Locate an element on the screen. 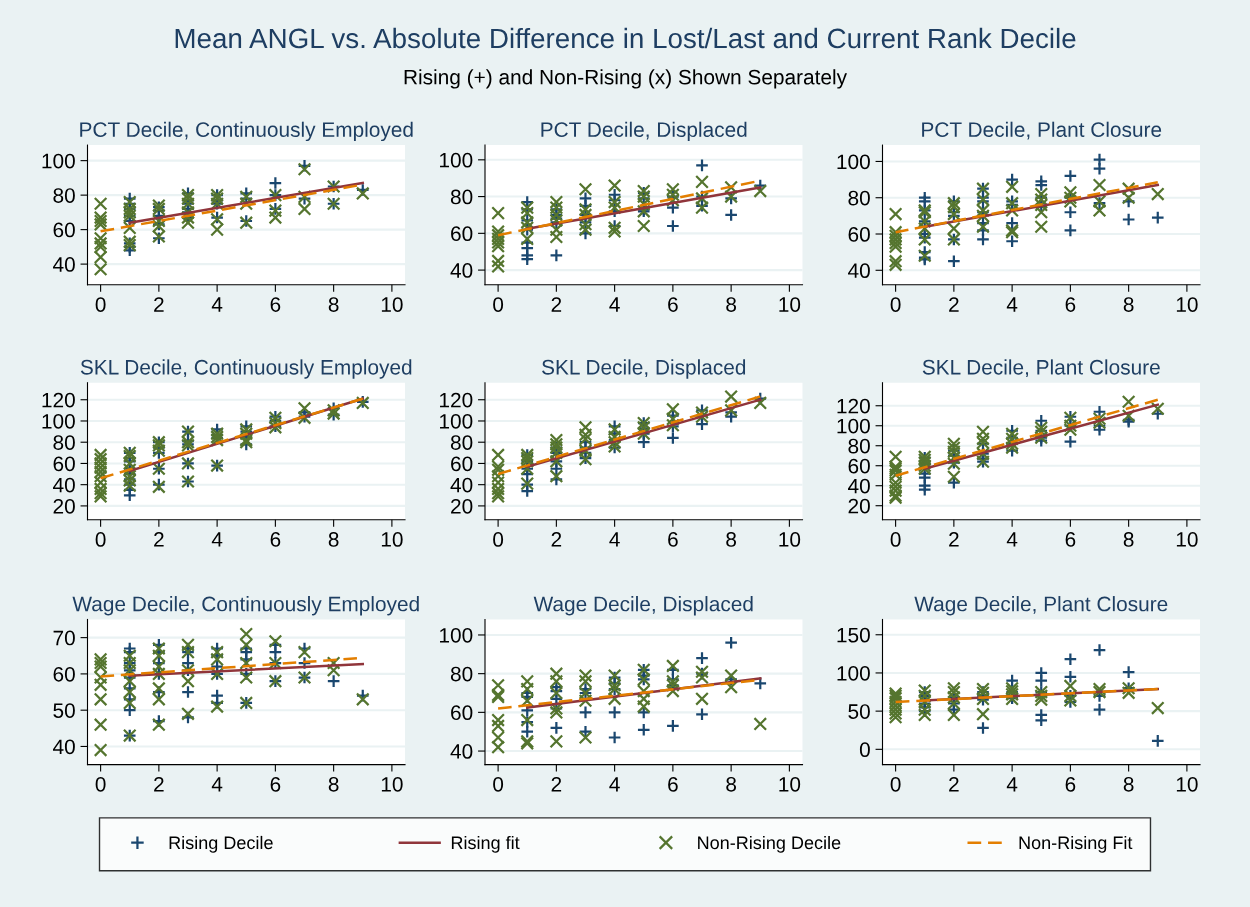 Image resolution: width=1250 pixels, height=907 pixels. chart-title: SKL Decile, Continuously Employed is located at coordinates (246, 369).